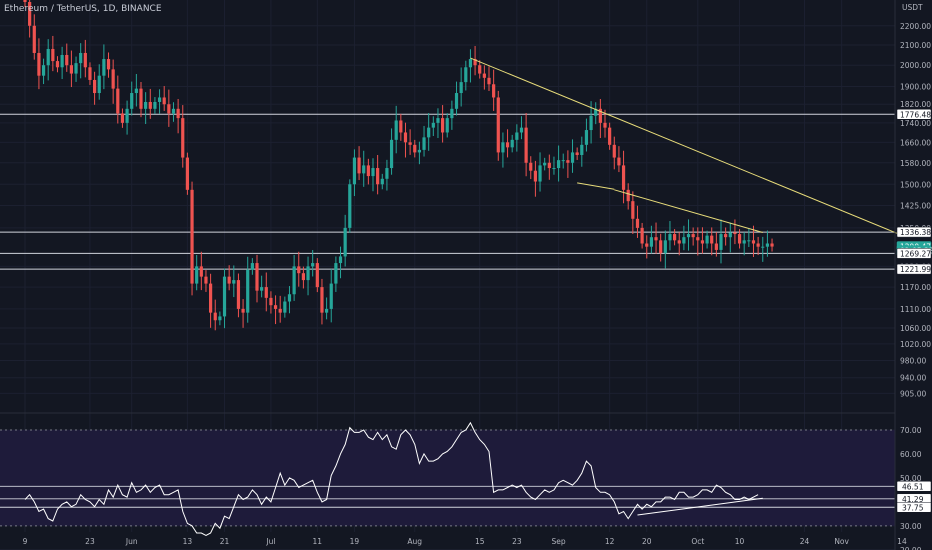 Image resolution: width=932 pixels, height=550 pixels. Describe the element at coordinates (915, 163) in the screenshot. I see `price-tick-label: 1580.00` at that location.